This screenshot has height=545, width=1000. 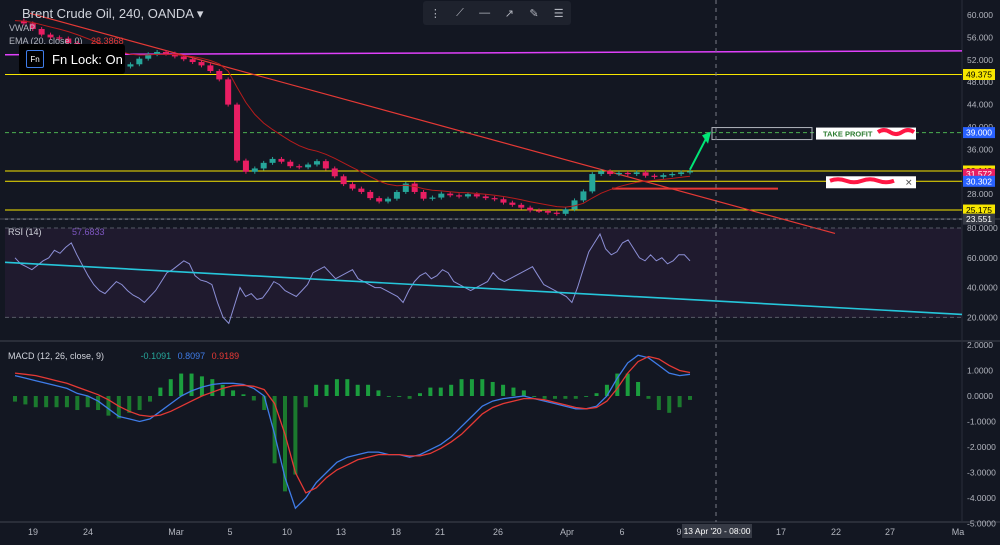 What do you see at coordinates (958, 532) in the screenshot?
I see `time-tick-label: Ma` at bounding box center [958, 532].